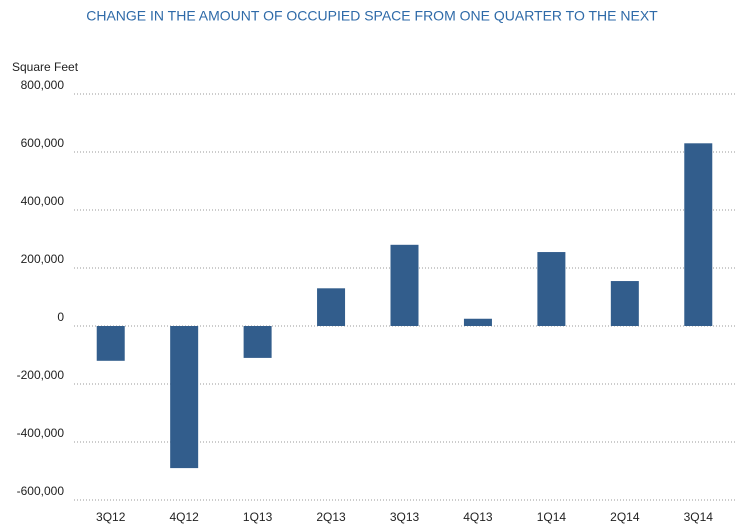 This screenshot has height=527, width=743. I want to click on y-axis-label: Square Feet, so click(45, 67).